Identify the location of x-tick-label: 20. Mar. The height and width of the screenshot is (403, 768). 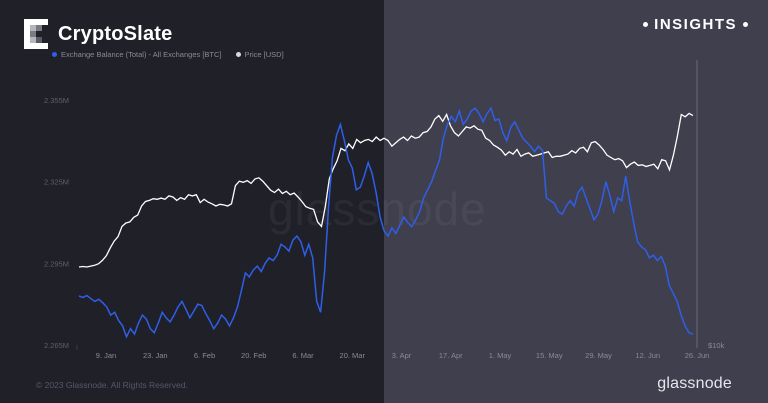
(353, 355).